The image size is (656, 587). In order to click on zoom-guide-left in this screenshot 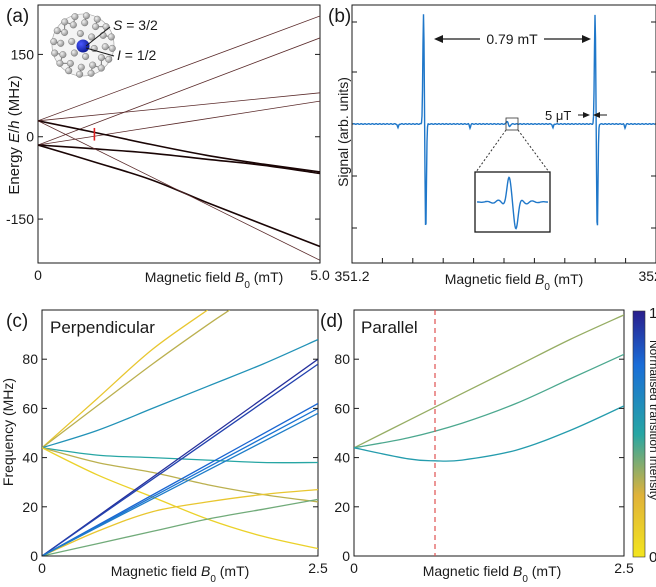, I will do `click(491, 151)`.